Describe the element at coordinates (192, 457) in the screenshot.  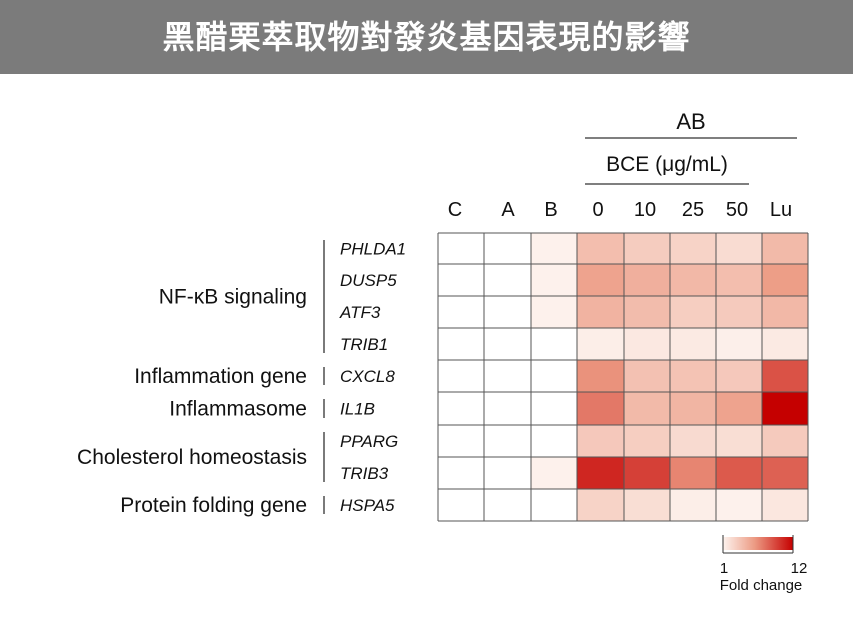
I see `group-label-cholesterol-homeostasis: Cholesterol homeostasis` at that location.